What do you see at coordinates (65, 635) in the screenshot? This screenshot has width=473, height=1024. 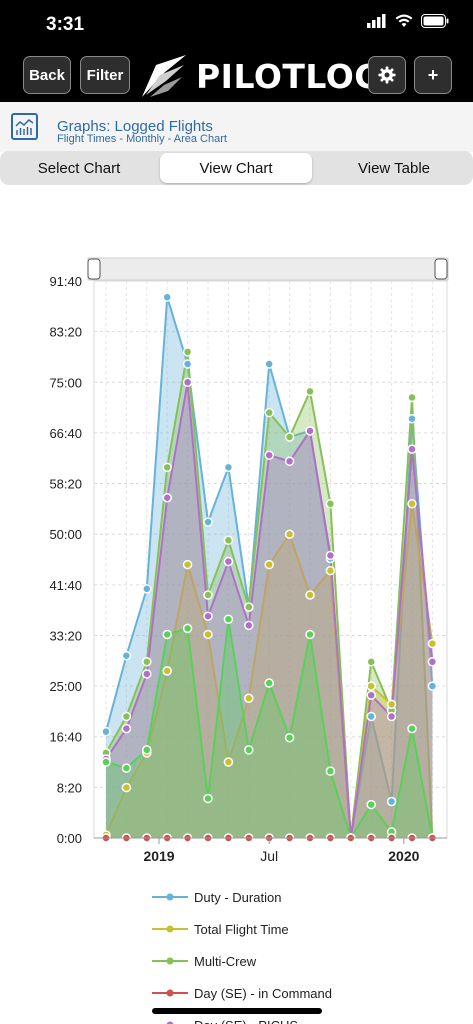 I see `y-tick-label: 33:20` at bounding box center [65, 635].